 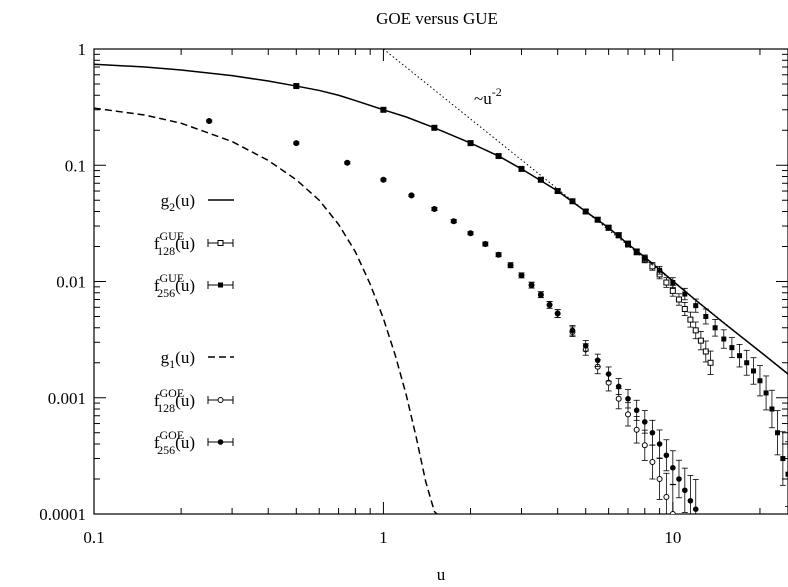 I want to click on y-tick-label: 0.1, so click(x=75, y=165).